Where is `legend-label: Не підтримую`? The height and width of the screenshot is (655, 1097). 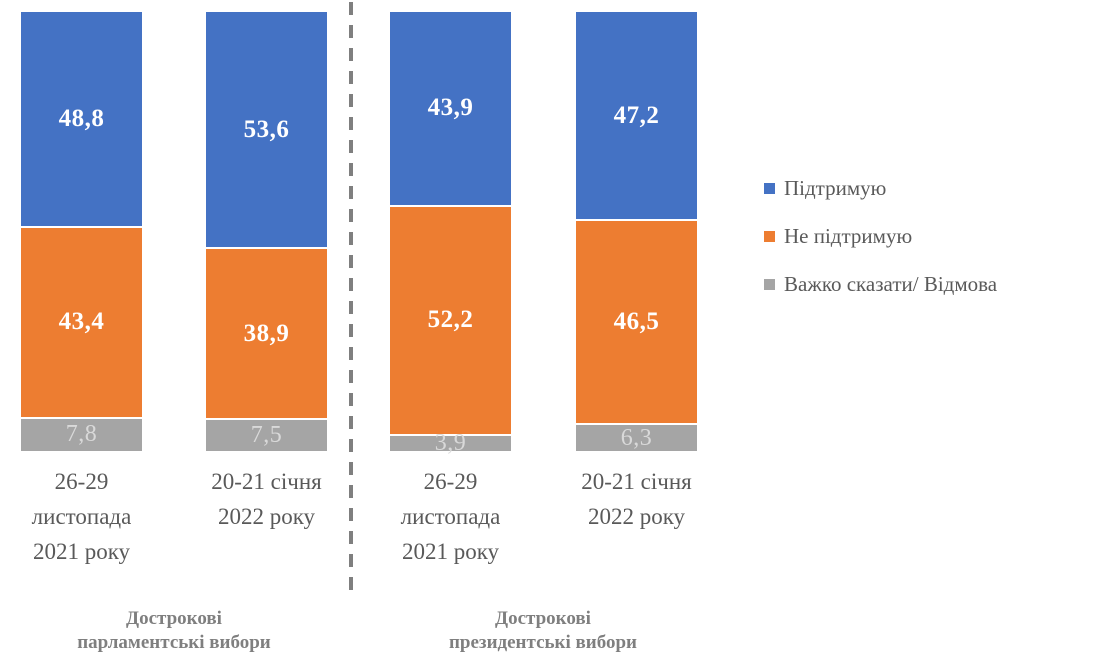
legend-label: Не підтримую is located at coordinates (848, 236).